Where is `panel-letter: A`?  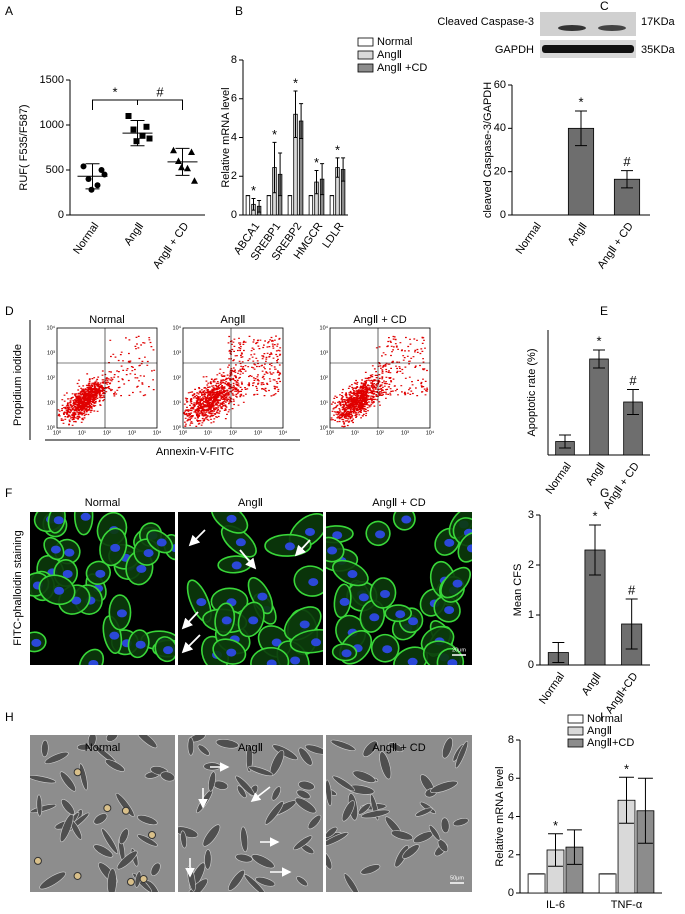
panel-letter: A is located at coordinates (9, 11).